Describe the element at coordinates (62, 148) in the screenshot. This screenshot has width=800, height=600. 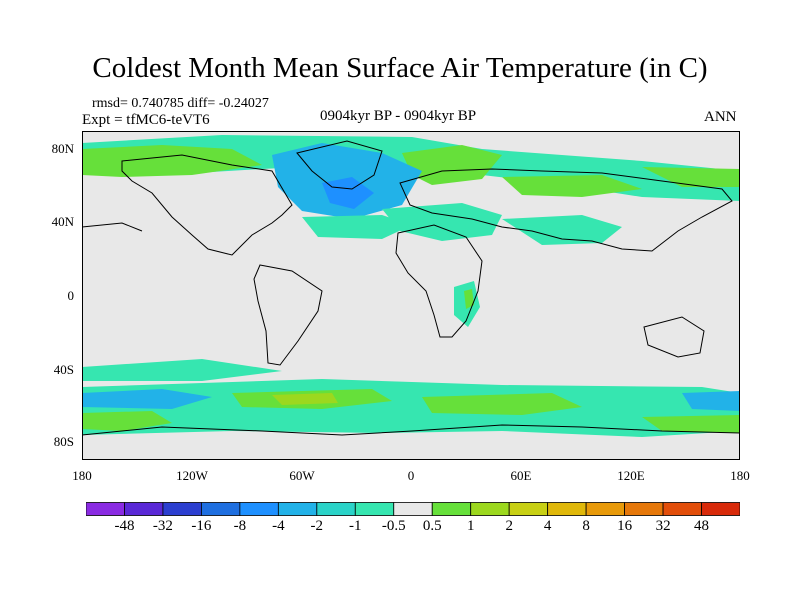
I see `lat-label-80n: 80N` at that location.